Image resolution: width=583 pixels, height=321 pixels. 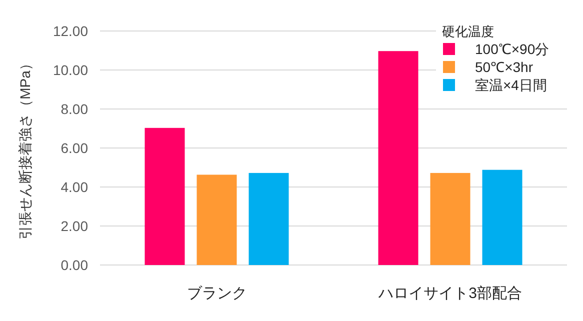 I want to click on y-tick-label: 12.00, so click(x=70, y=31).